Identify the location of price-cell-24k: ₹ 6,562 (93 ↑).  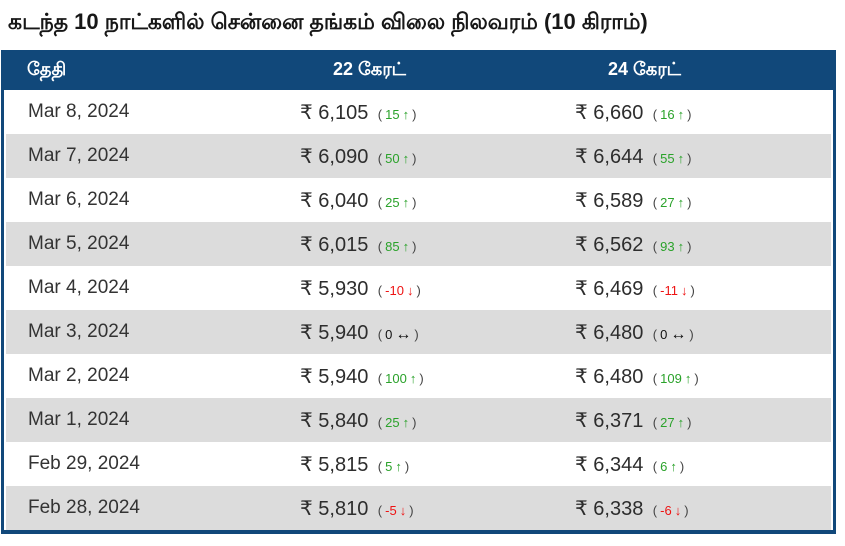
(690, 244).